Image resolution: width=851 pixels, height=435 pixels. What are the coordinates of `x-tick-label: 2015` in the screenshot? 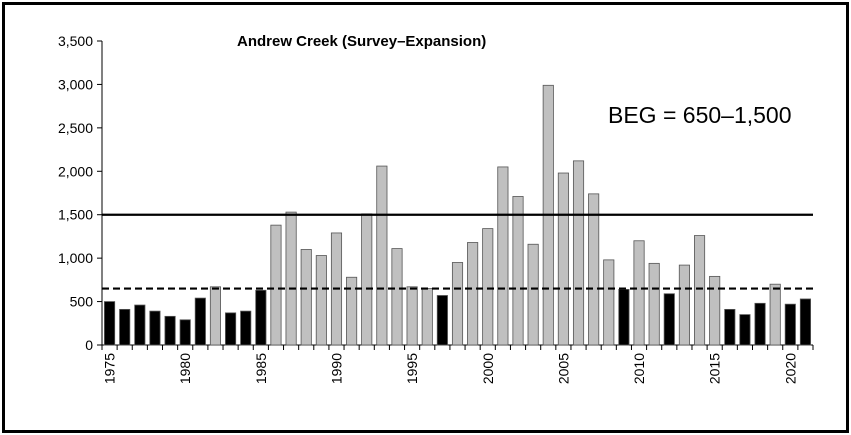 It's located at (715, 368).